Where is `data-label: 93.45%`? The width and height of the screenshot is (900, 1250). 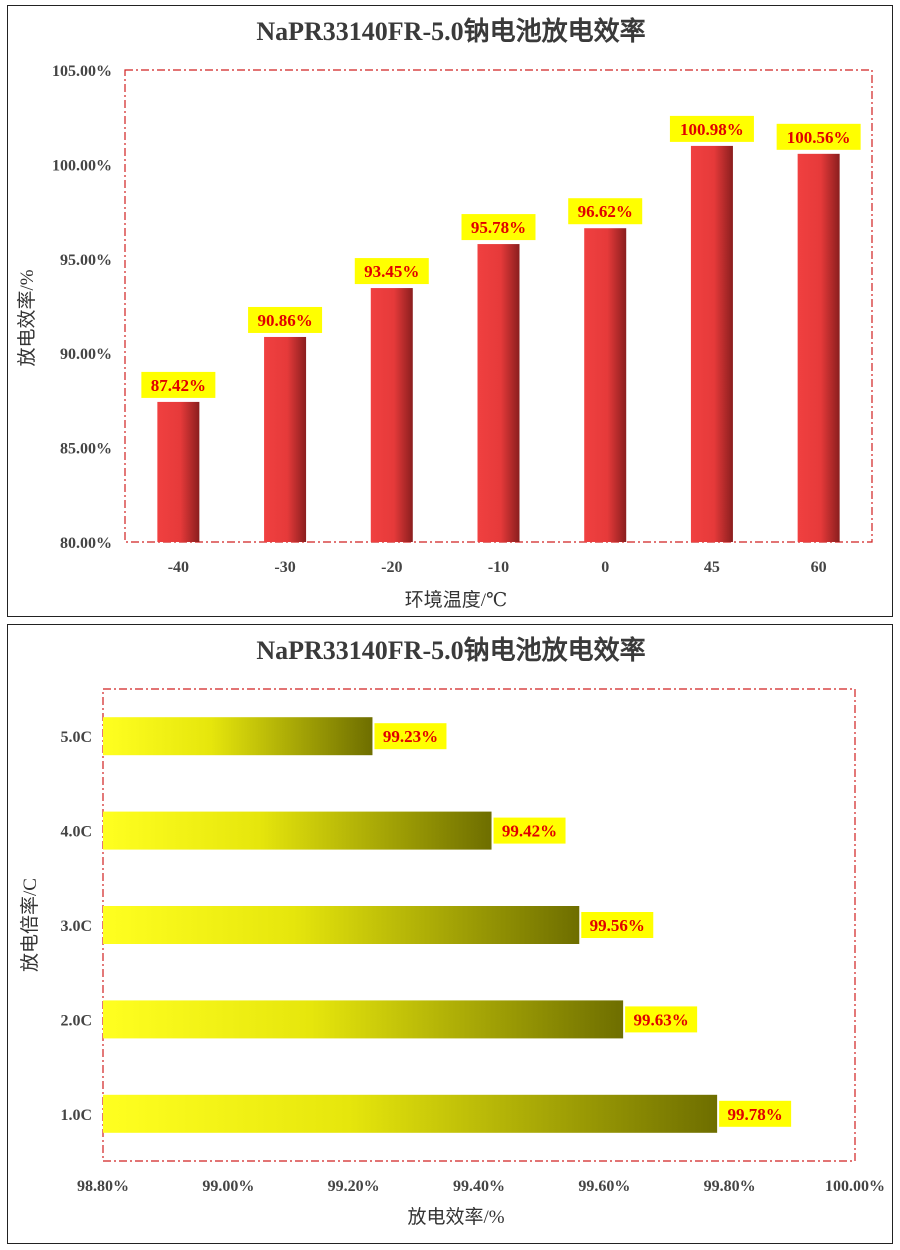 data-label: 93.45% is located at coordinates (391, 271).